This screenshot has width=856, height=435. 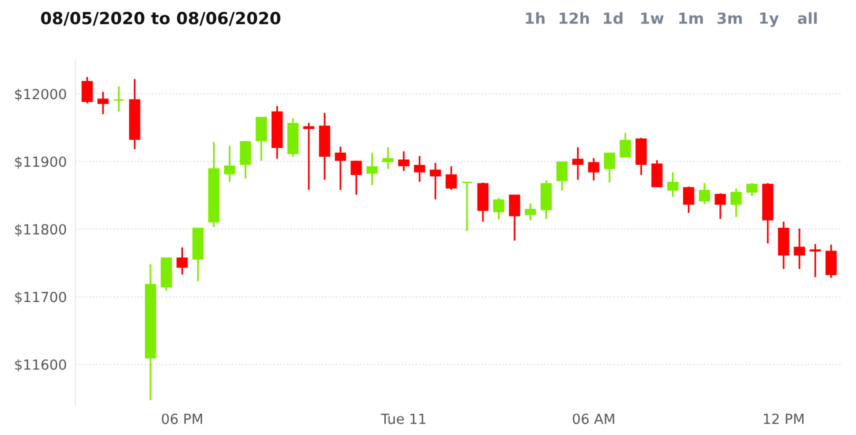 I want to click on x-tick-label: 12 PM, so click(x=784, y=419).